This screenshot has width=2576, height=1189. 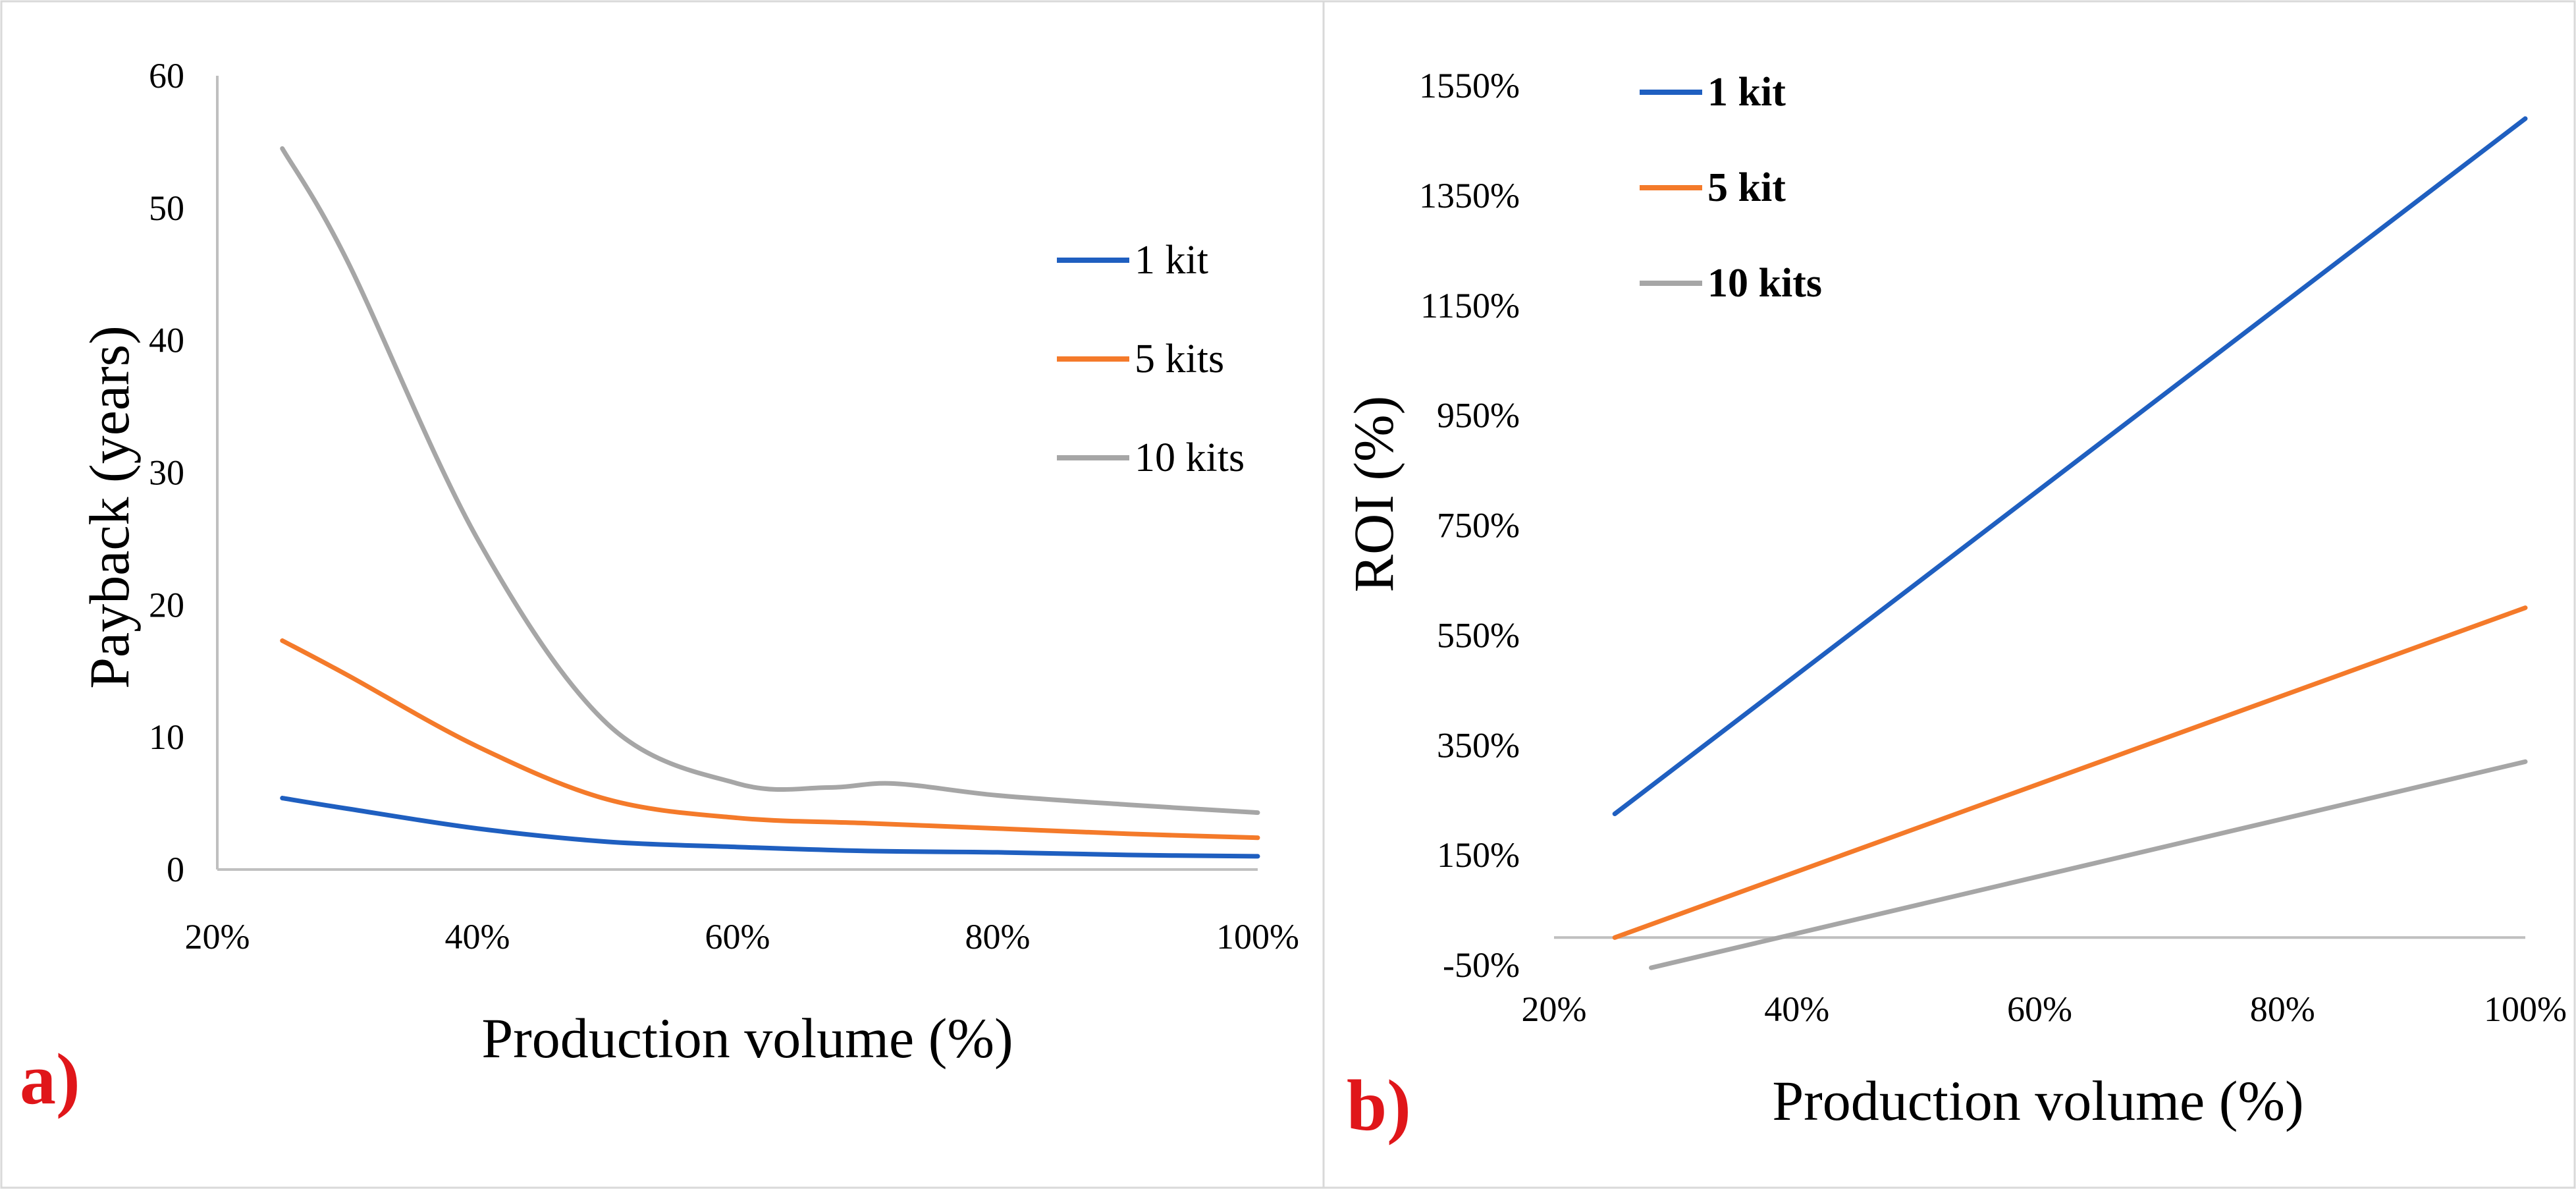 What do you see at coordinates (1478, 745) in the screenshot?
I see `panel-b-y-tick-label: 350%` at bounding box center [1478, 745].